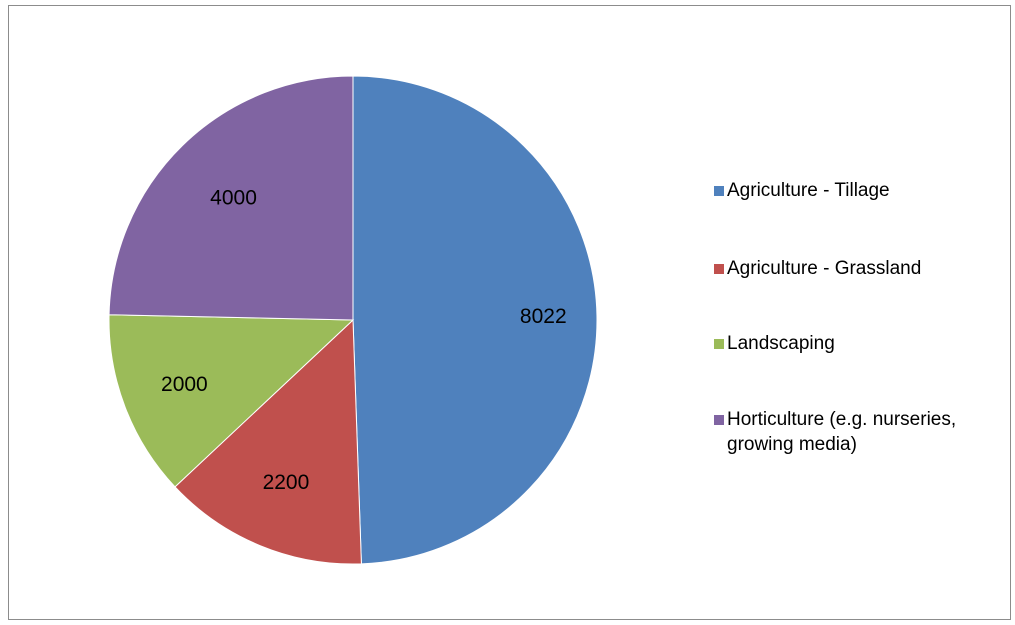 This screenshot has height=625, width=1015. Describe the element at coordinates (286, 482) in the screenshot. I see `data-label-grassland: 2200` at that location.